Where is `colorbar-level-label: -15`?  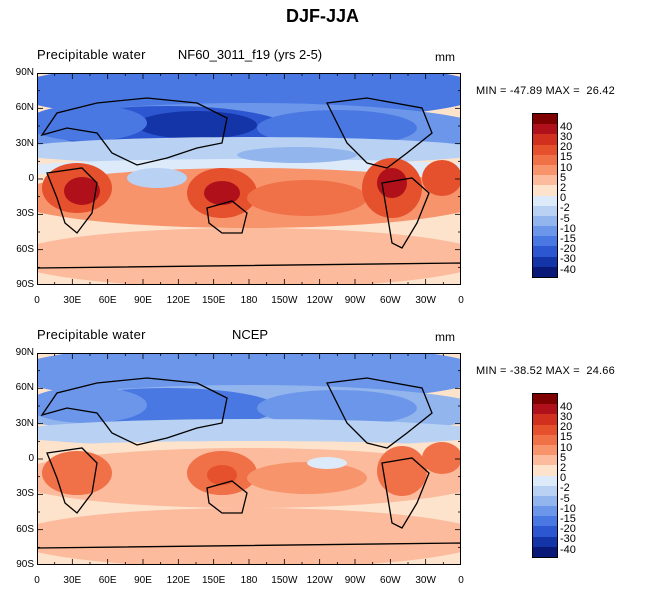 colorbar-level-label: -15 is located at coordinates (568, 238).